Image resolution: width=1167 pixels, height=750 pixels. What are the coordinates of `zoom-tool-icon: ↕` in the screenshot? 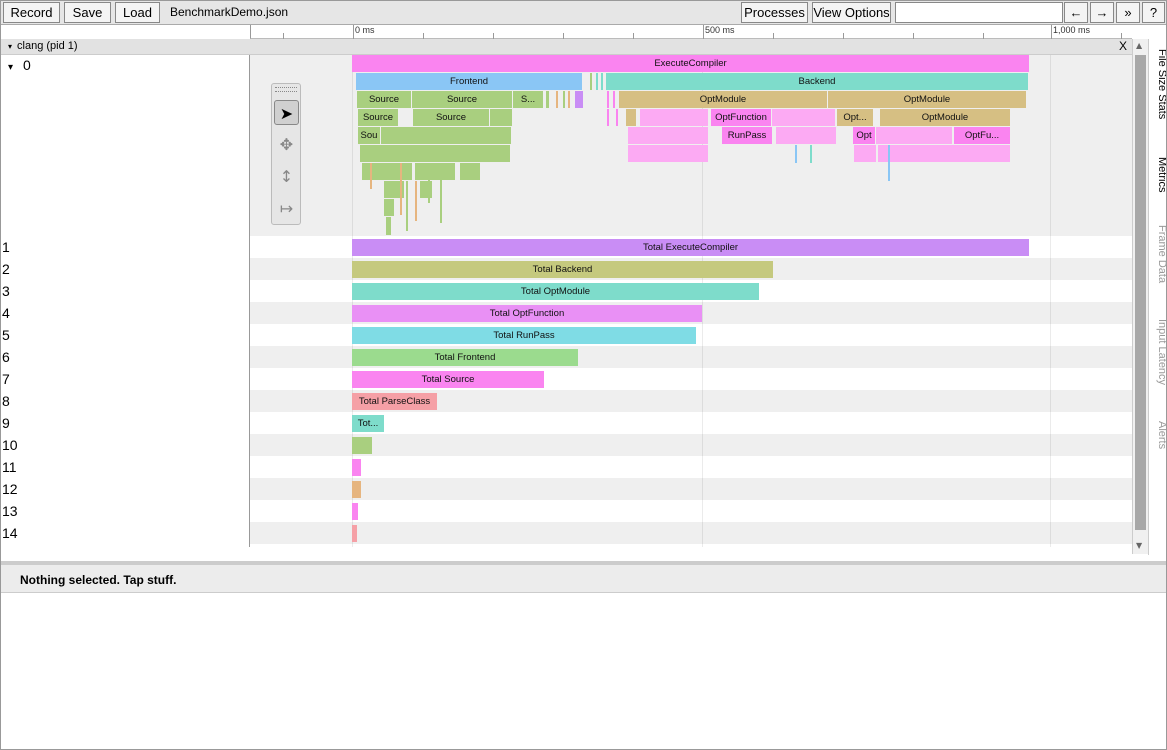 It's located at (286, 176).